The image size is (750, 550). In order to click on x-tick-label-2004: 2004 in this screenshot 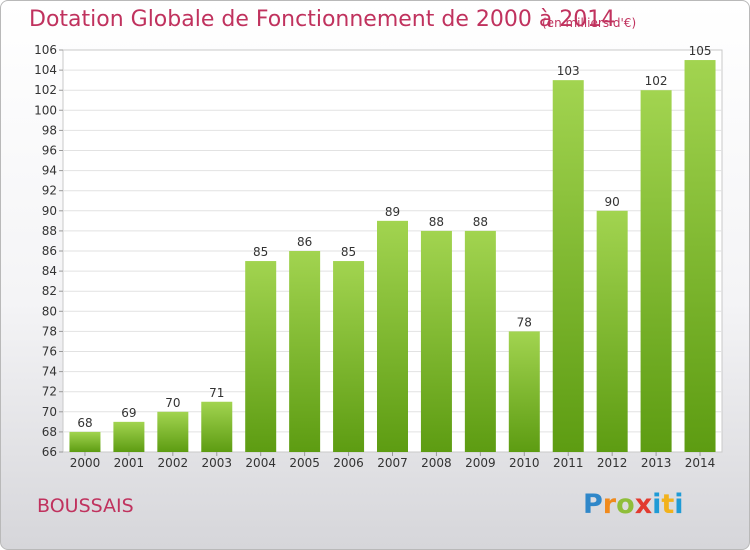, I will do `click(260, 463)`.